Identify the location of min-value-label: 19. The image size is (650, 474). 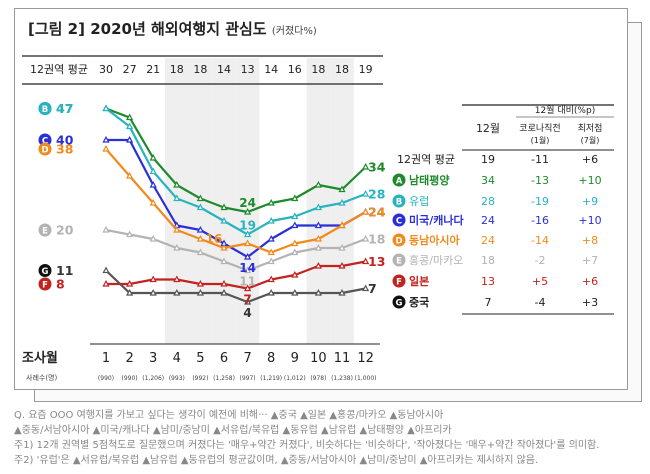
(247, 226).